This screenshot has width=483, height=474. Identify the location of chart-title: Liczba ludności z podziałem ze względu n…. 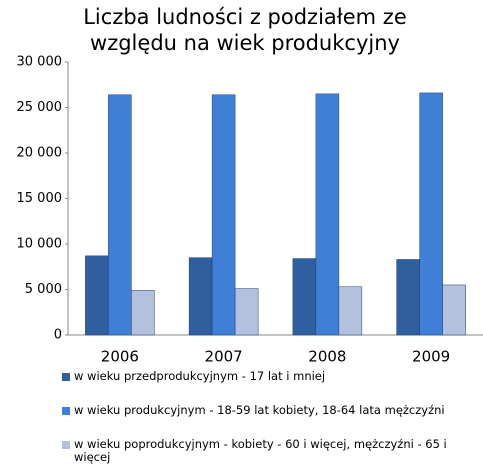
(245, 30).